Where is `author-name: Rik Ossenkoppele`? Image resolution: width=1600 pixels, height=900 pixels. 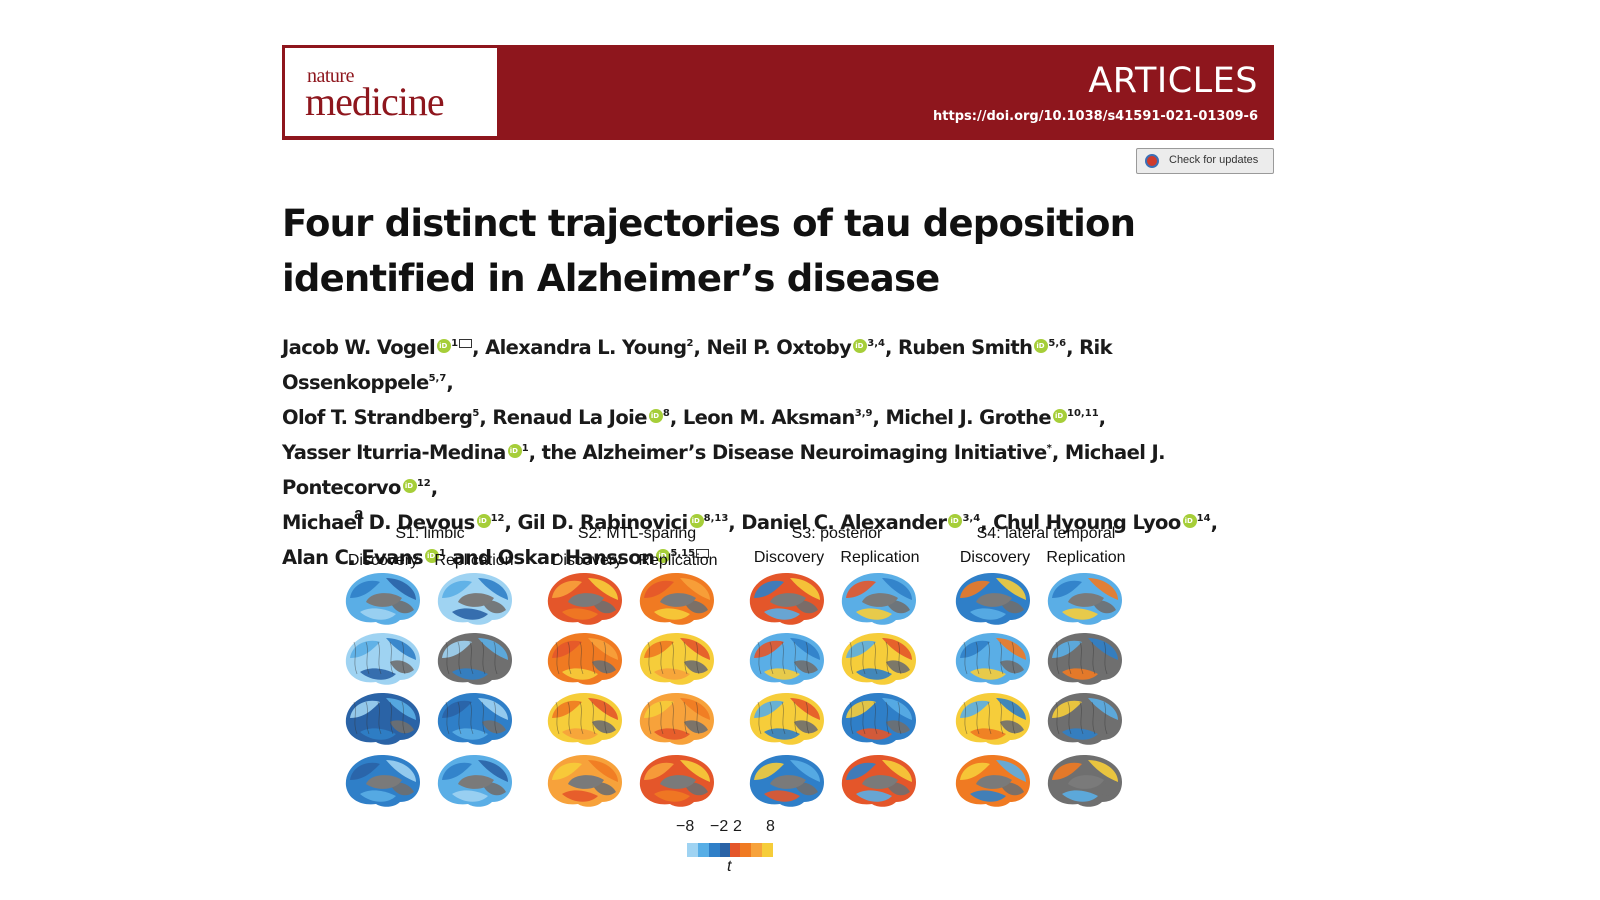
author-name: Rik Ossenkoppele is located at coordinates (697, 365).